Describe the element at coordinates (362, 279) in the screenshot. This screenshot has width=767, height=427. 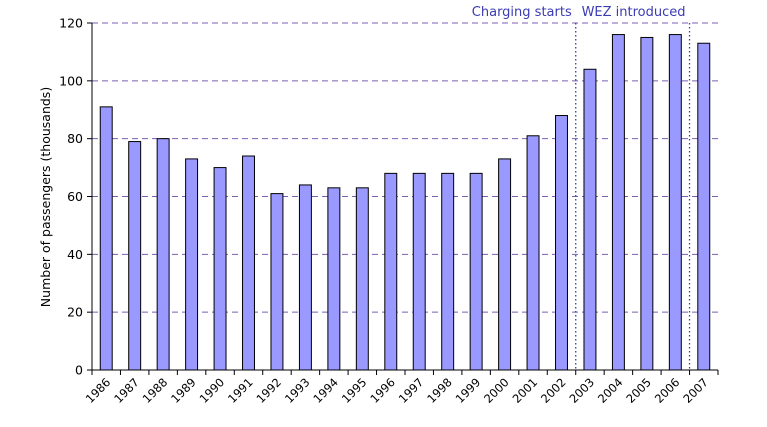
I see `bar-1995` at that location.